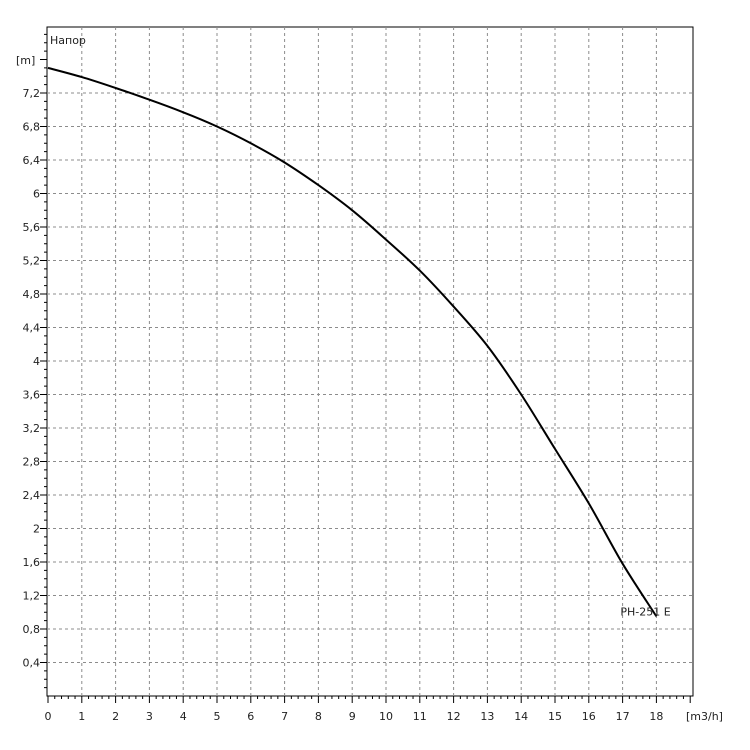  What do you see at coordinates (32, 562) in the screenshot?
I see `y-tick-label: 1,6` at bounding box center [32, 562].